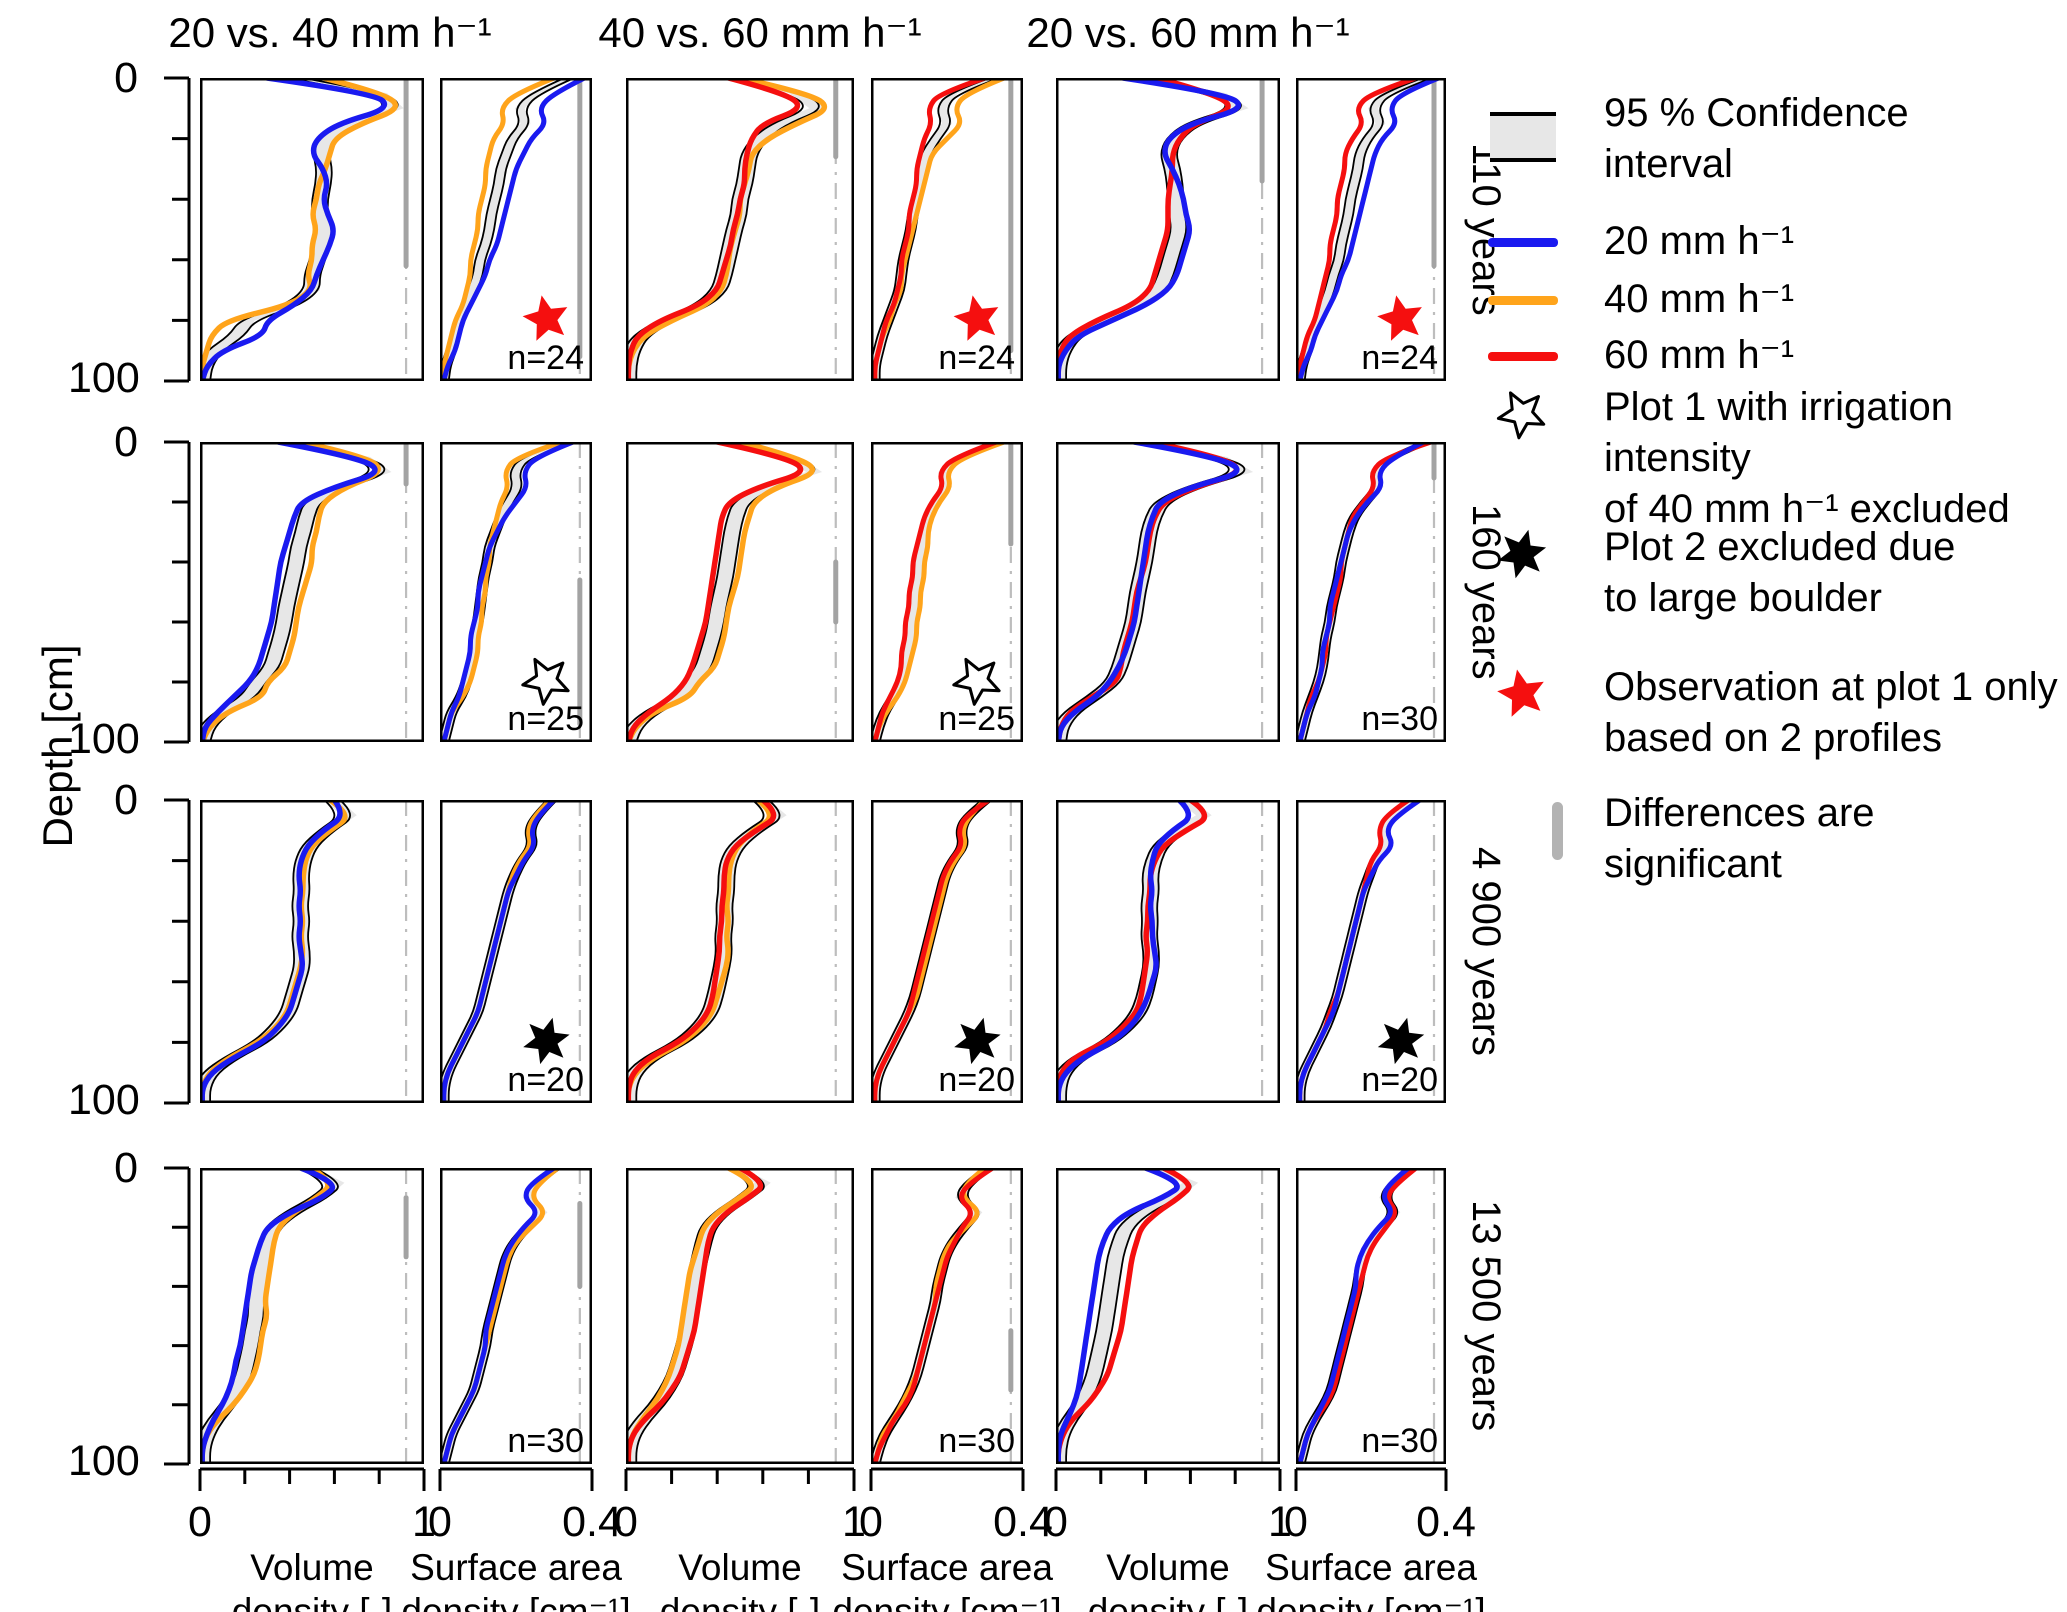 This screenshot has width=2067, height=1612. I want to click on x-axis-sa-col1, so click(516, 1480).